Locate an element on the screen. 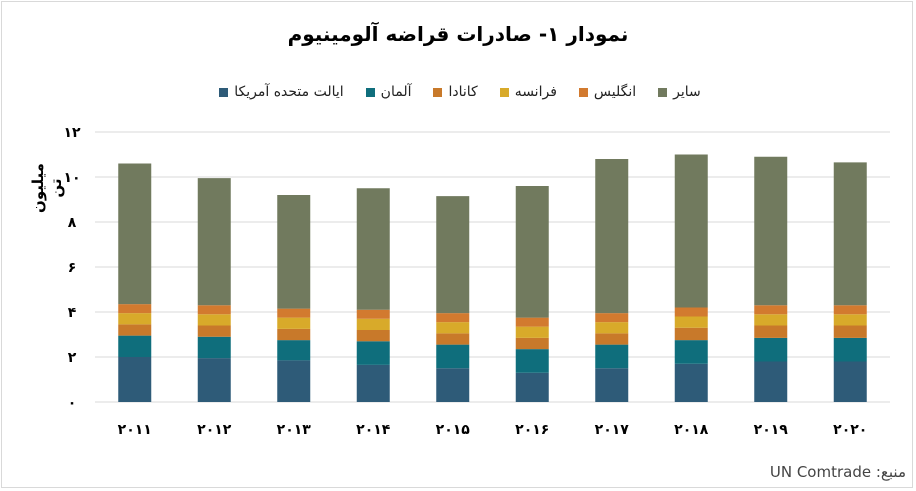 This screenshot has height=491, width=916. x-tick-label: ۲۰۱۷ is located at coordinates (612, 430).